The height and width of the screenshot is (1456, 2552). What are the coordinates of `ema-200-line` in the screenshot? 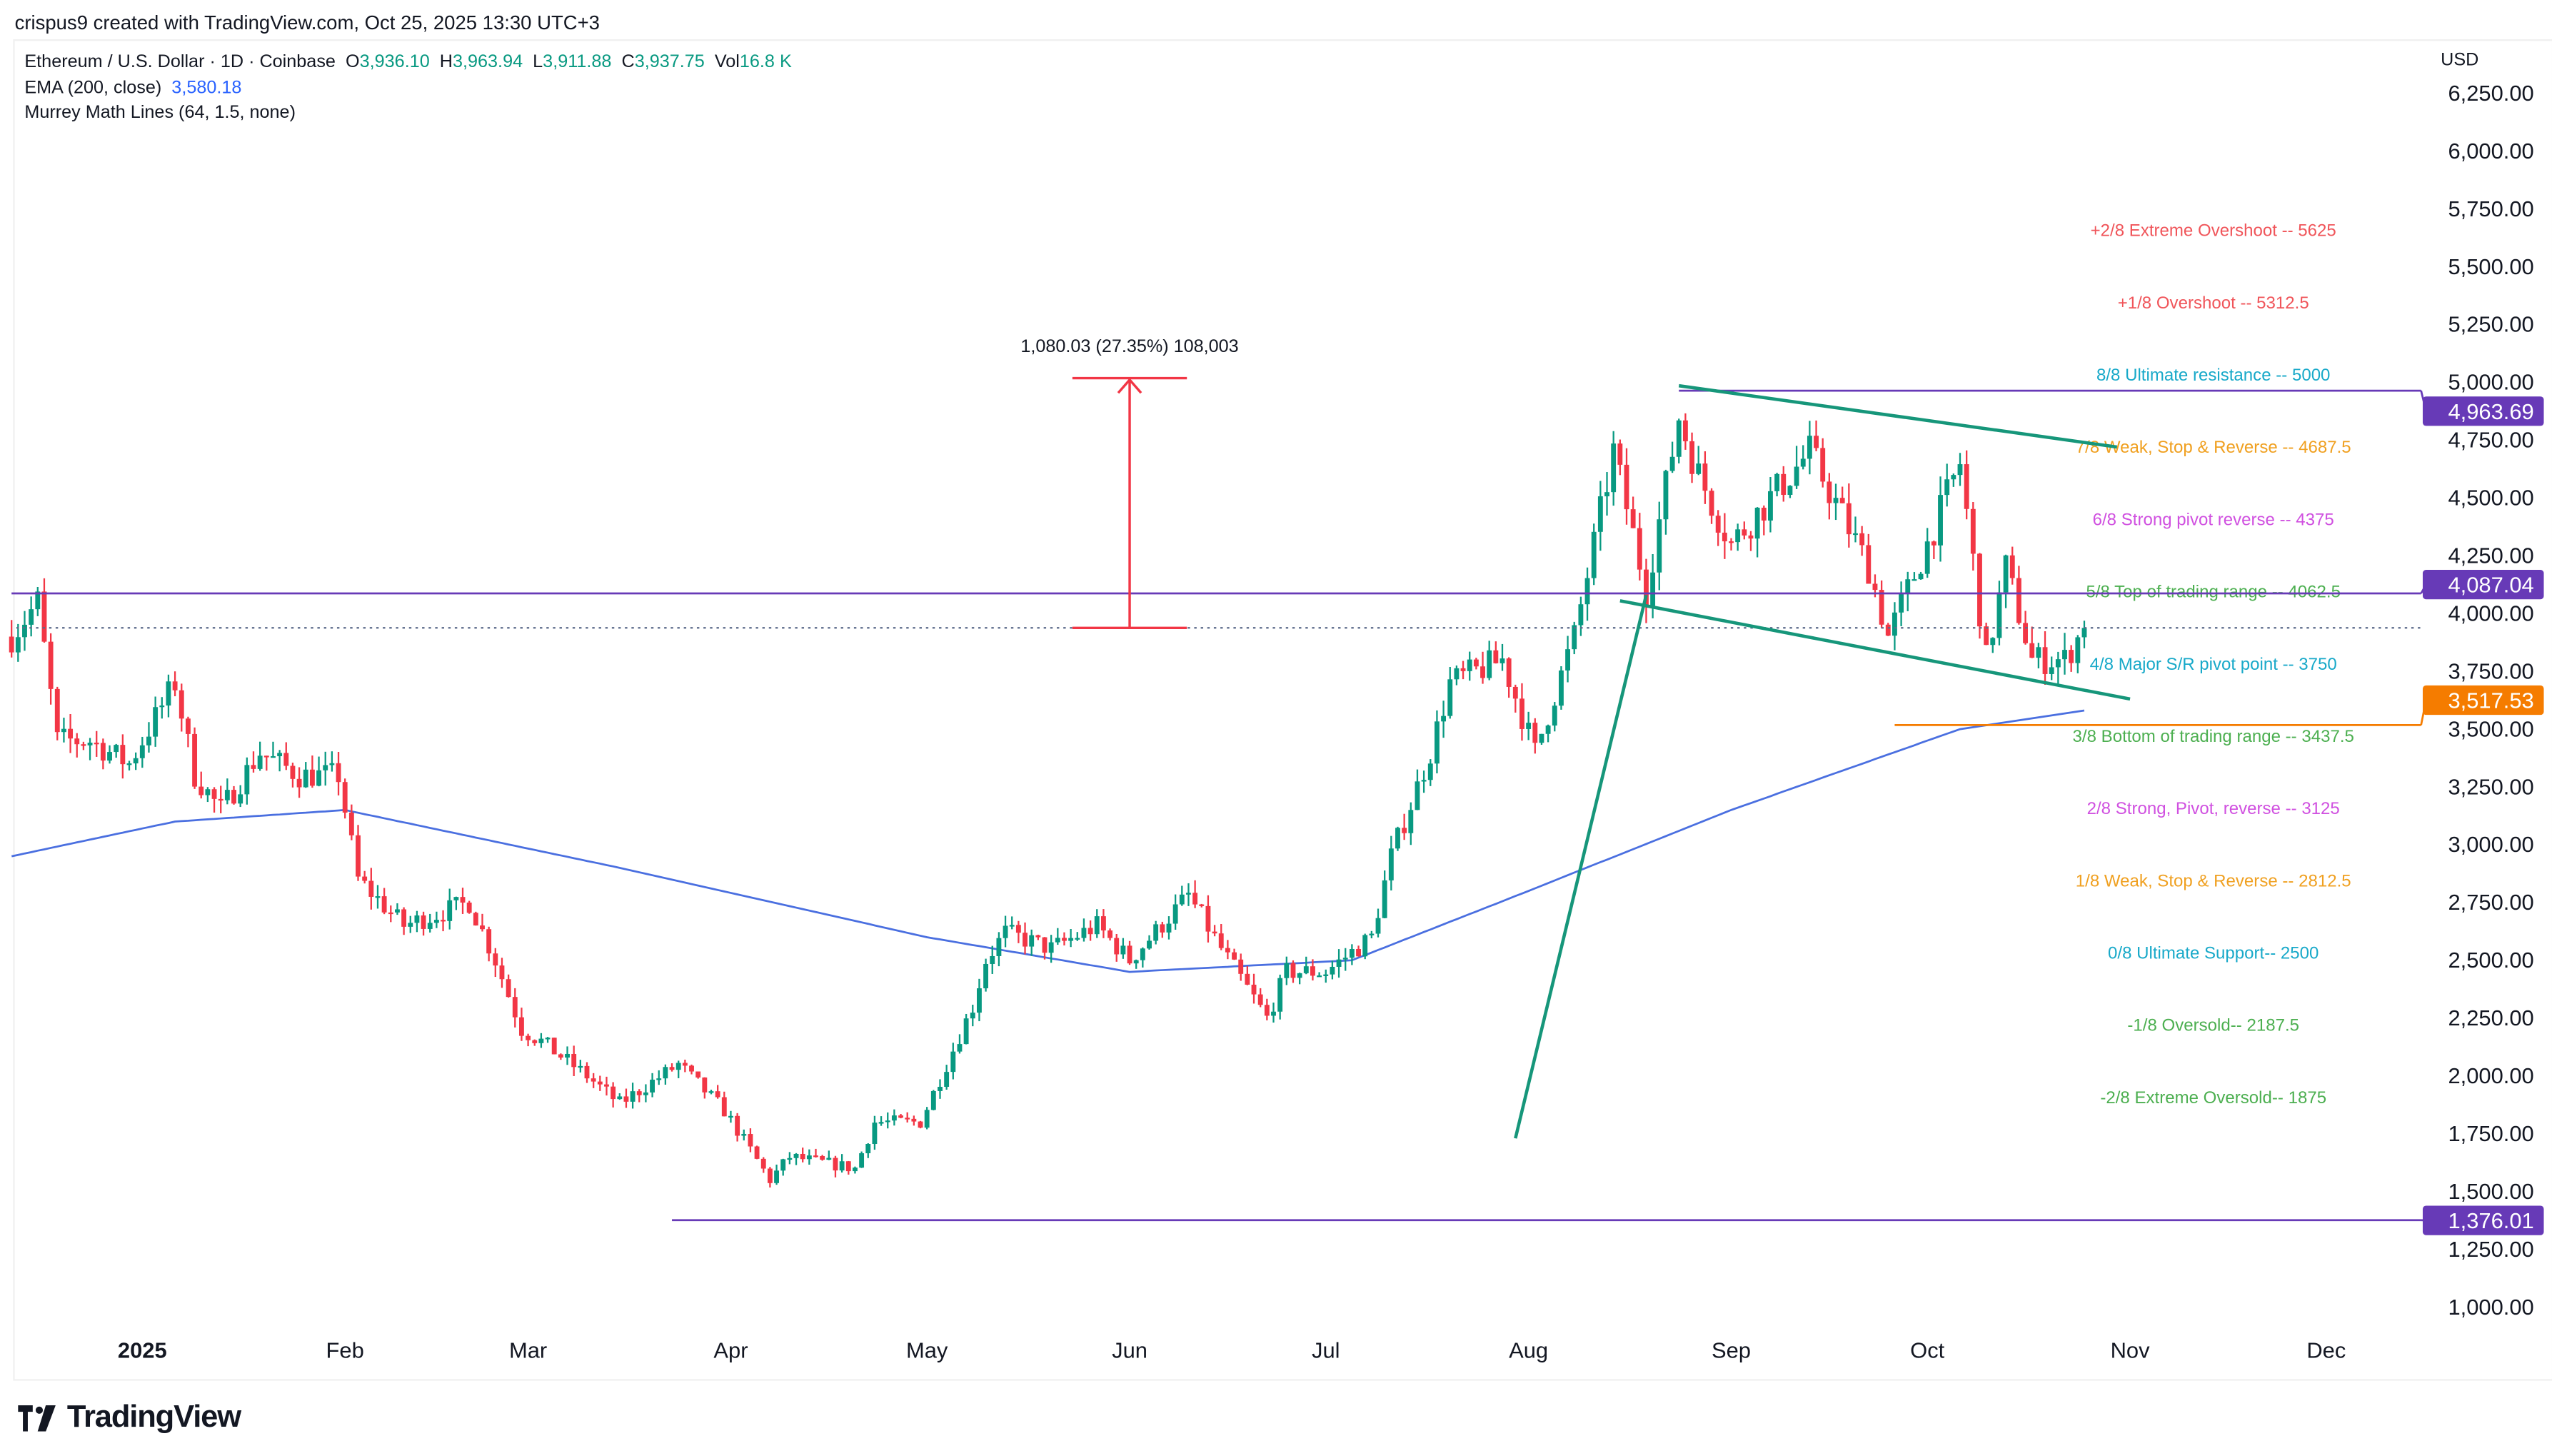 It's located at (1047, 841).